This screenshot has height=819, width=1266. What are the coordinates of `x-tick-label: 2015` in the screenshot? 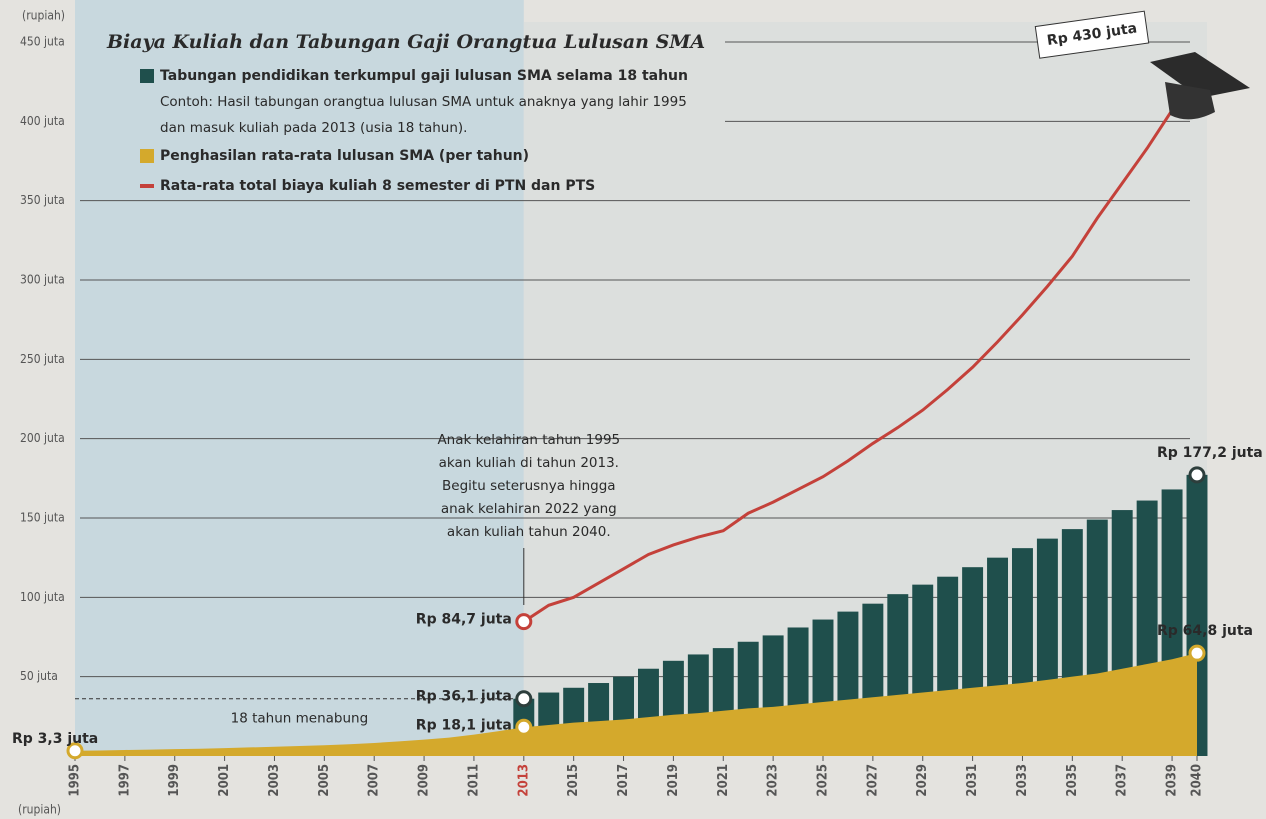 It's located at (573, 780).